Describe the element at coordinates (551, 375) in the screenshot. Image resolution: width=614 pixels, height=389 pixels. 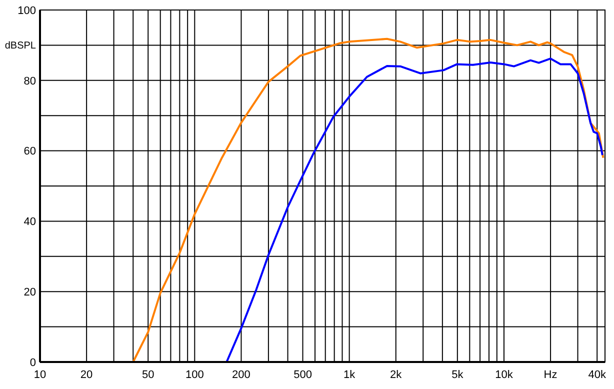
I see `x-tick-label: Hz` at that location.